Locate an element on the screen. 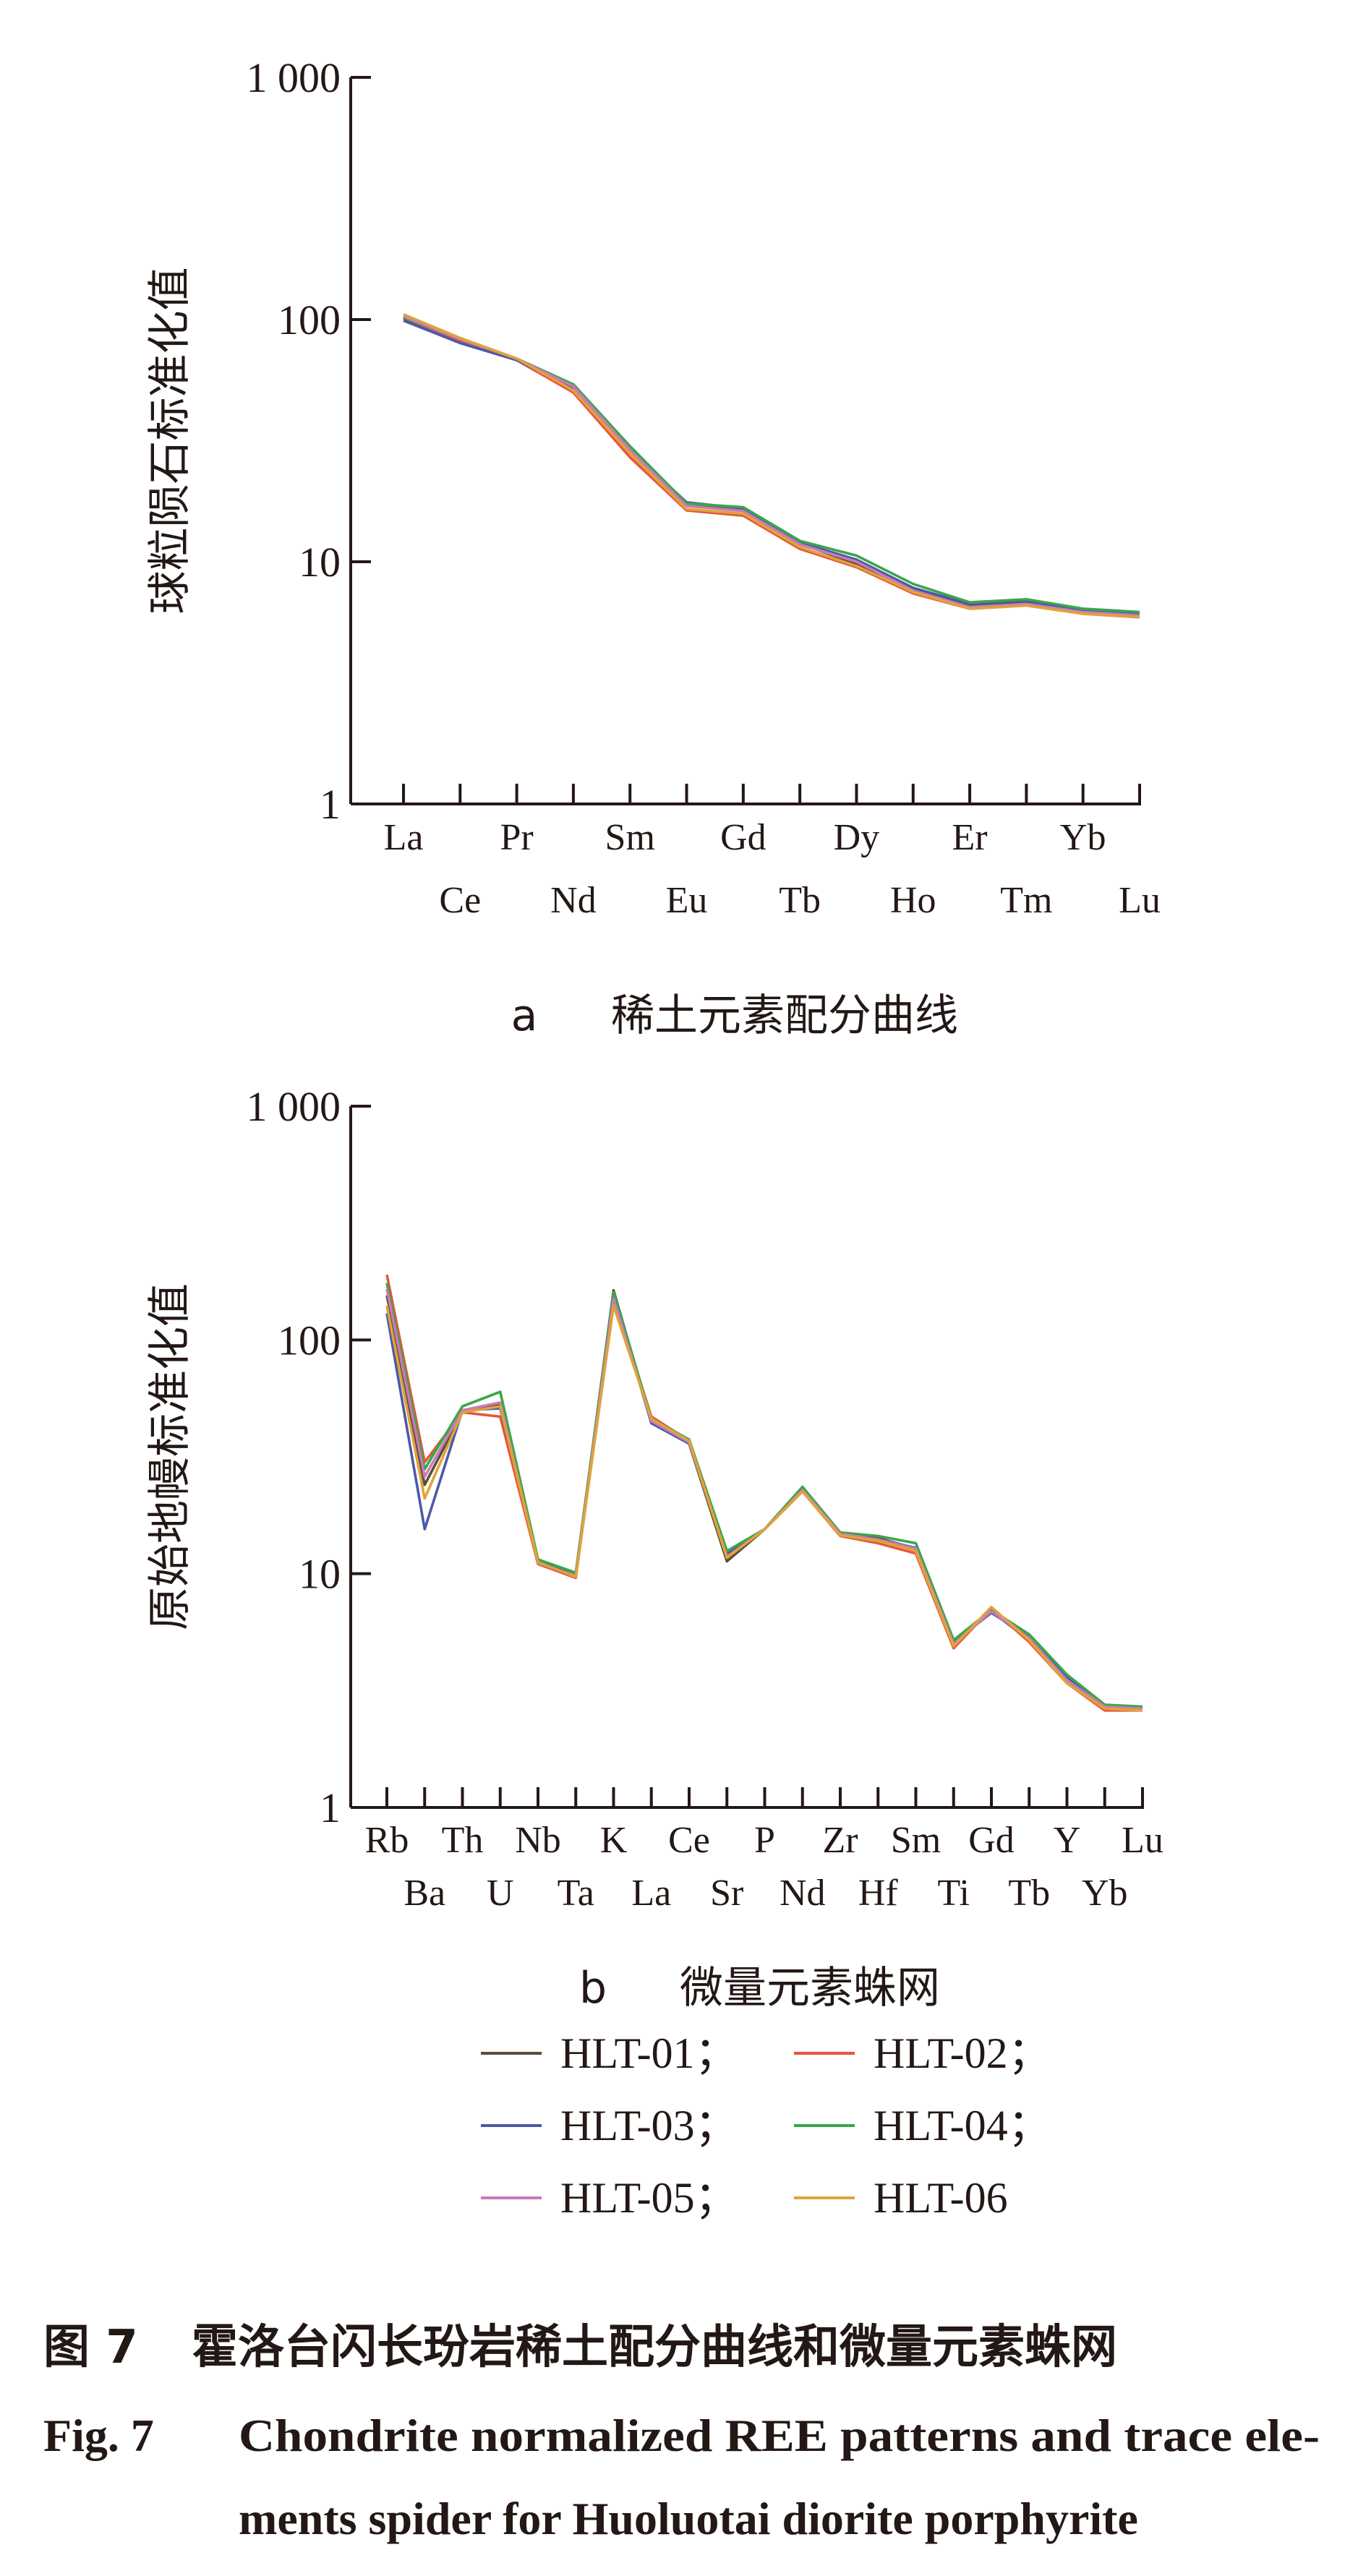 Image resolution: width=1358 pixels, height=2576 pixels. x-tick-label-Th: Th is located at coordinates (463, 1841).